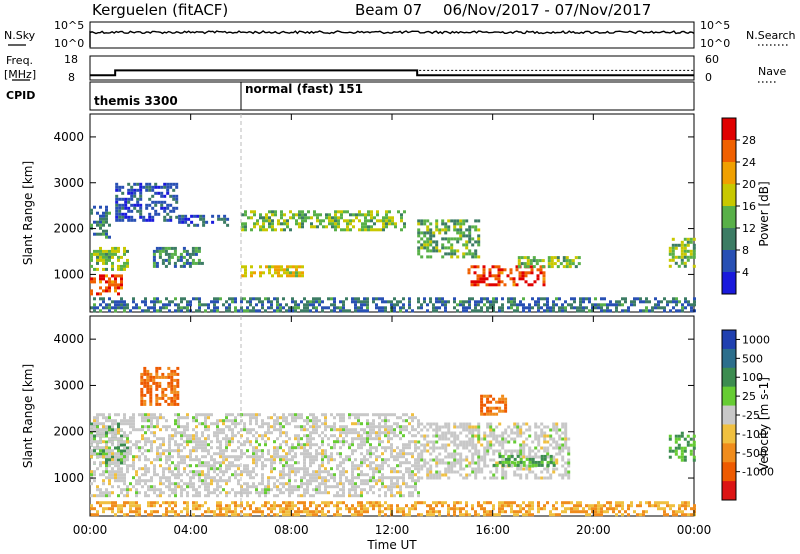  What do you see at coordinates (754, 434) in the screenshot?
I see `colorbar-tick-label: -100` at bounding box center [754, 434].